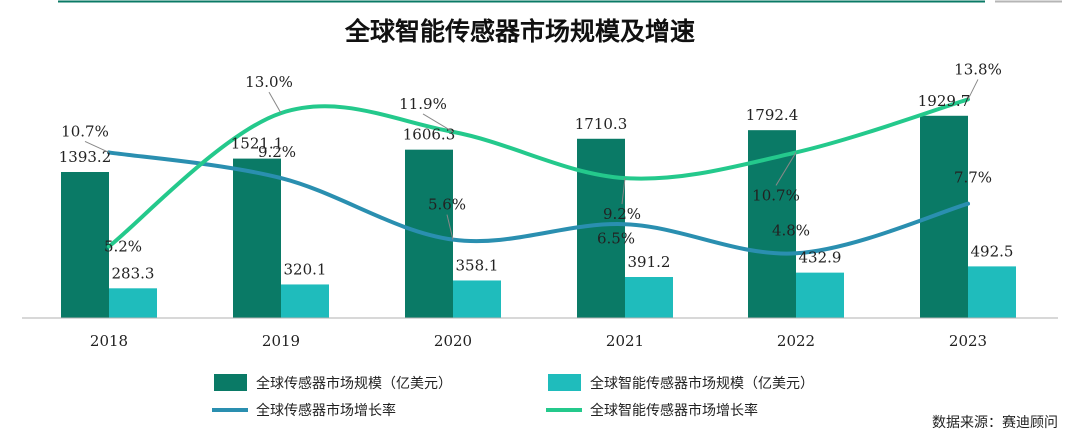 The width and height of the screenshot is (1080, 440). What do you see at coordinates (230, 382) in the screenshot?
I see `legend-swatch-sensor-market` at bounding box center [230, 382].